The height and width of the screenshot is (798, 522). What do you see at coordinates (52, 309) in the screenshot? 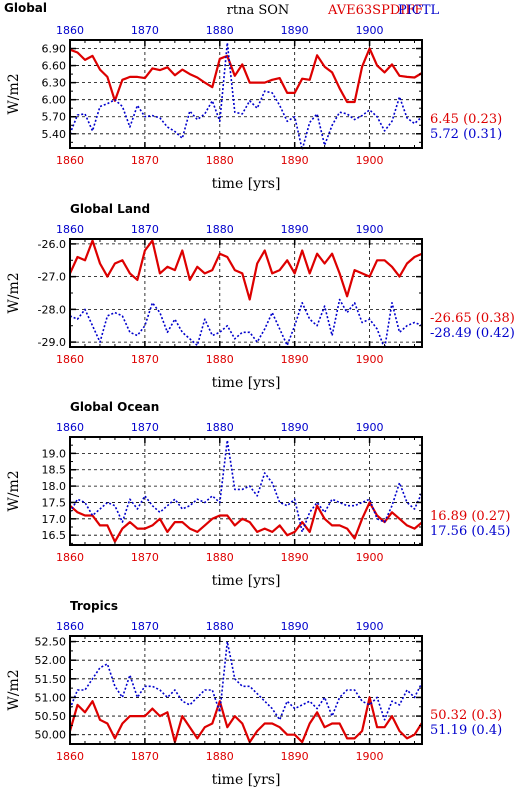
I see `y-tick-label: -28.0` at bounding box center [52, 309].